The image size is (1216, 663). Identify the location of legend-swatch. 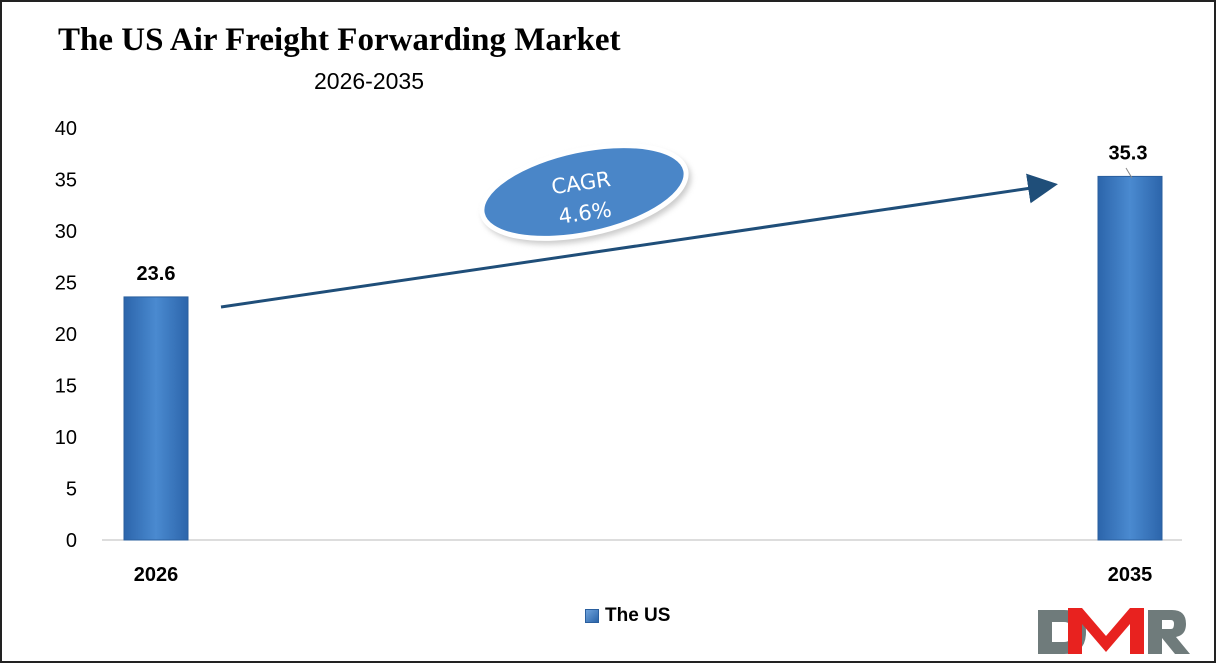
(592, 616).